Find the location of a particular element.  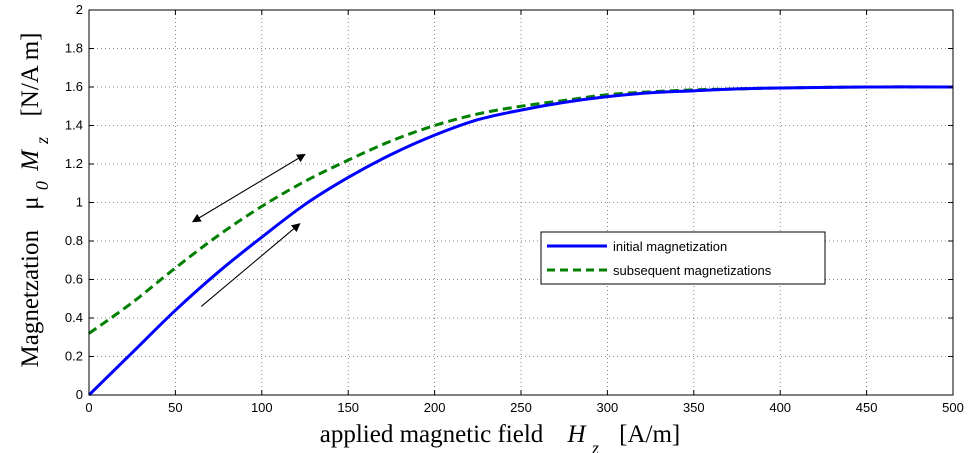

arrow-annotation is located at coordinates (250, 265).